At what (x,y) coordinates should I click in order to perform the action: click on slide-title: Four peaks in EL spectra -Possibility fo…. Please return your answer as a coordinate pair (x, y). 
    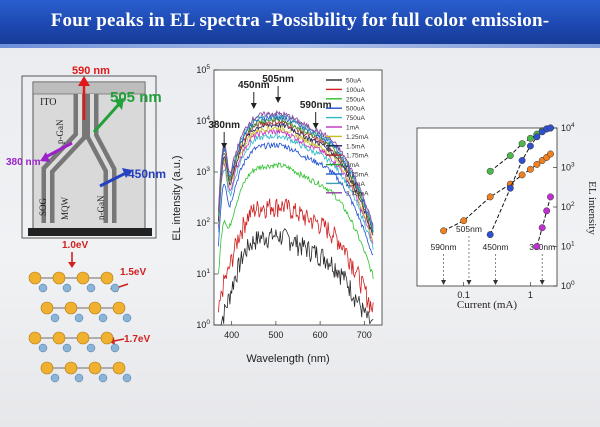
    Looking at the image, I should click on (300, 20).